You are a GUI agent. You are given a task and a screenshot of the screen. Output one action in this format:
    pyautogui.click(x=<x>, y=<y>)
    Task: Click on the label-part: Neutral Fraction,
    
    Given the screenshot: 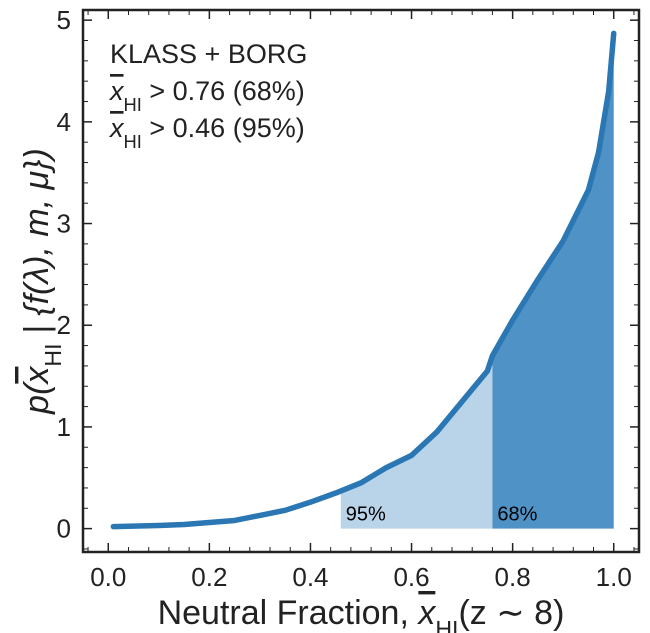 What is the action you would take?
    pyautogui.click(x=288, y=613)
    